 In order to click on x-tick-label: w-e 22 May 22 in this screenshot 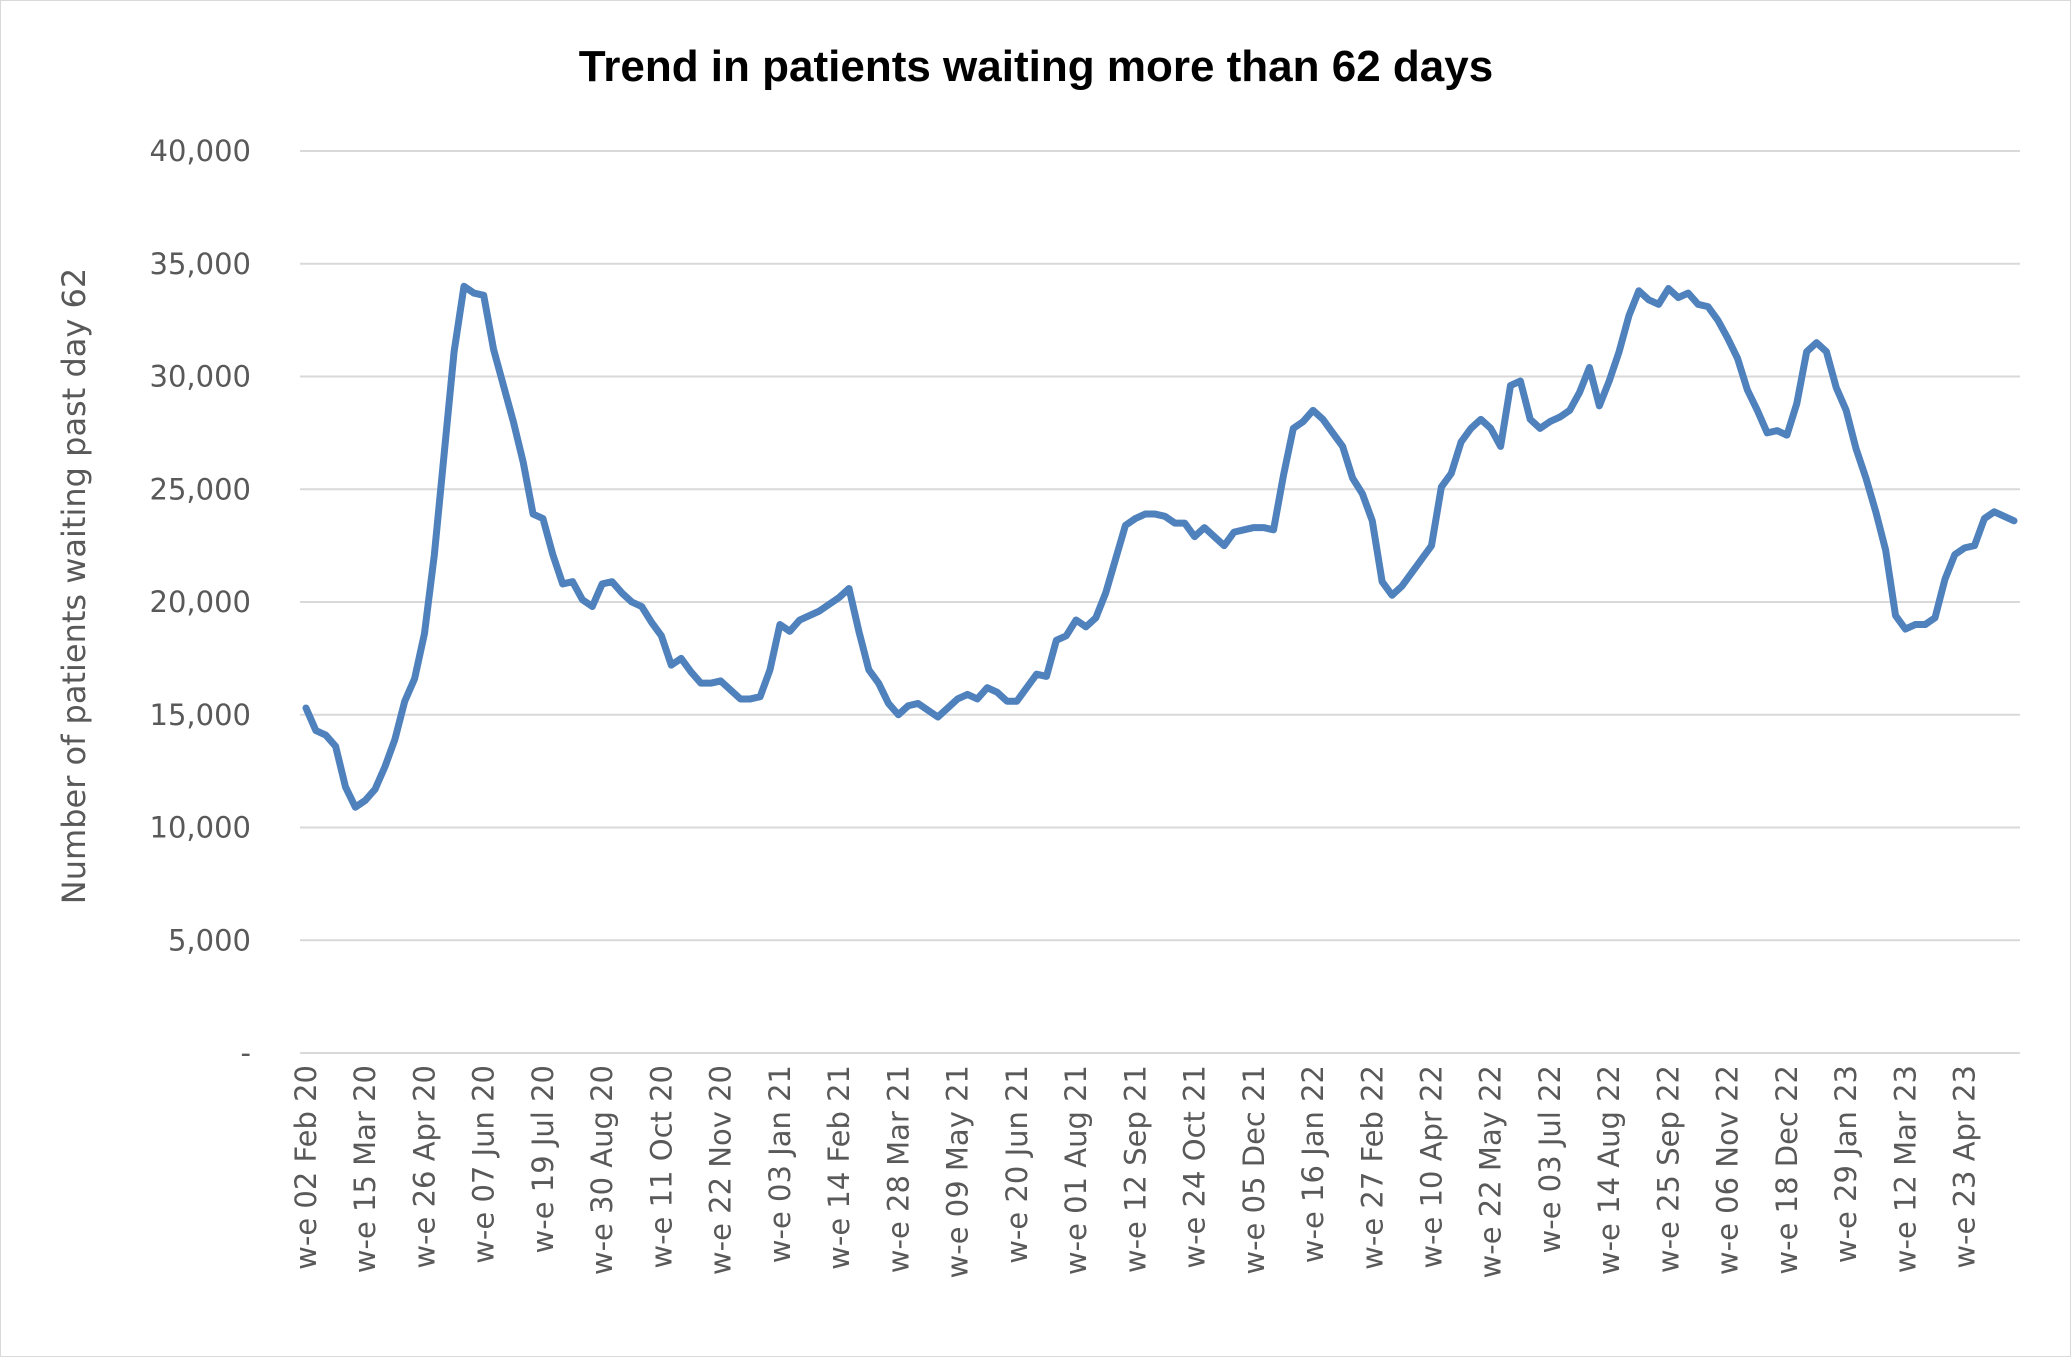, I will do `click(1491, 1171)`.